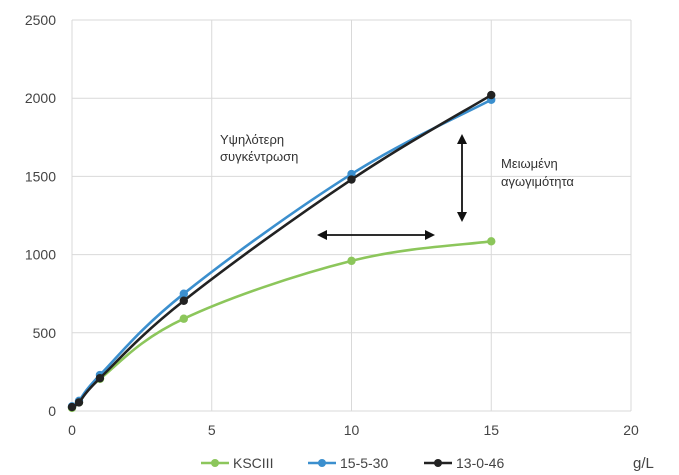 This screenshot has width=679, height=475. Describe the element at coordinates (40, 20) in the screenshot. I see `y-tick-label: 2500` at that location.